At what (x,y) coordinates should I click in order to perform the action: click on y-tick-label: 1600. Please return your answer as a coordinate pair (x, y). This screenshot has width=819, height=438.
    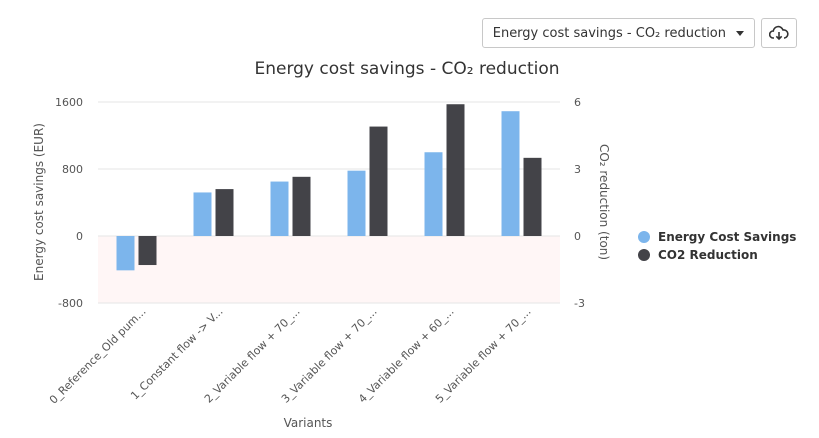
    Looking at the image, I should click on (69, 102).